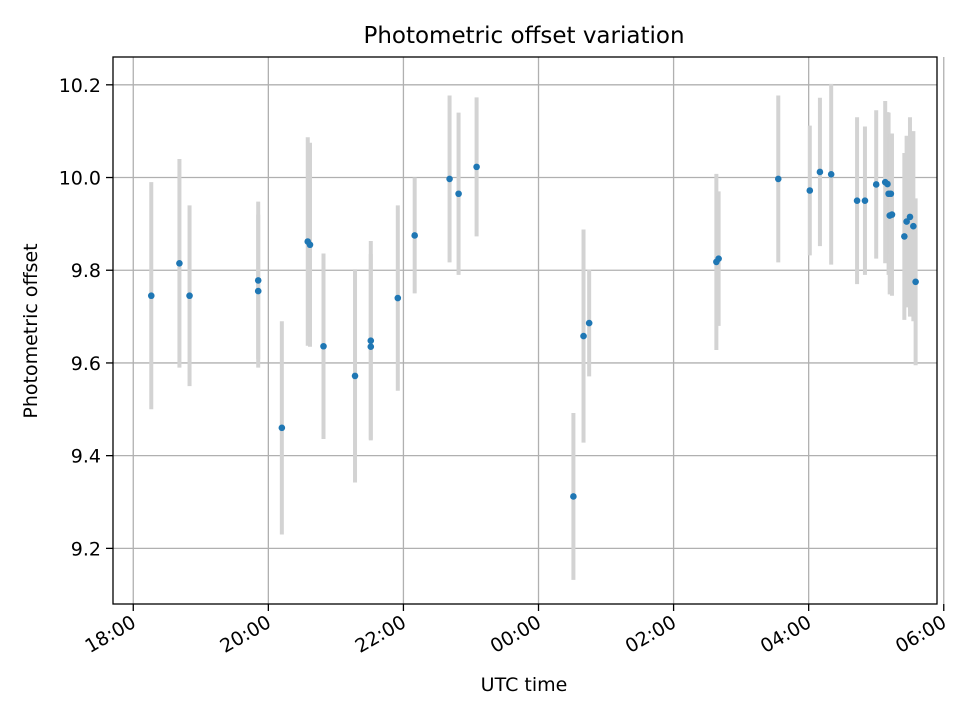 This screenshot has width=960, height=720. What do you see at coordinates (86, 271) in the screenshot?
I see `y-tick-label: 9.8` at bounding box center [86, 271].